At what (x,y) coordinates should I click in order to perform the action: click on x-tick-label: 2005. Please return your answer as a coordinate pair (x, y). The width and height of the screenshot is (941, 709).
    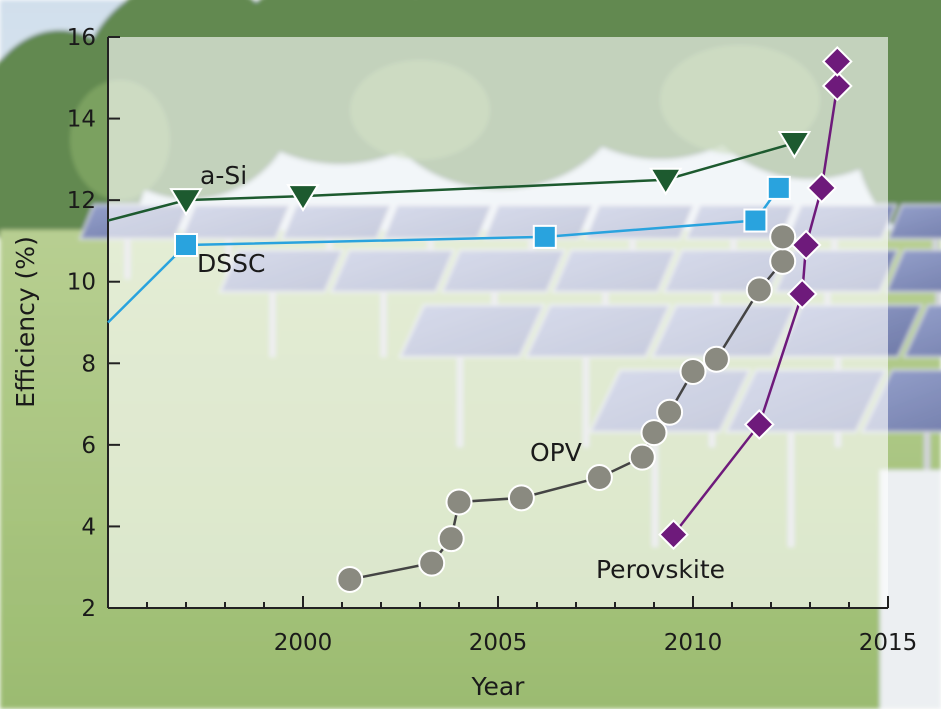
    Looking at the image, I should click on (498, 643).